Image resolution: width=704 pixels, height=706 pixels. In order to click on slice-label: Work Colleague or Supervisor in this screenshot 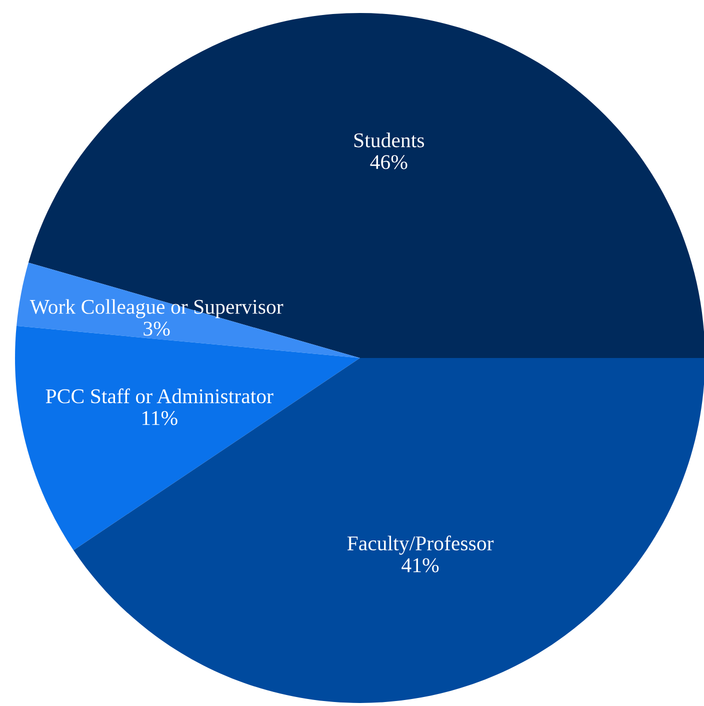, I will do `click(157, 308)`.